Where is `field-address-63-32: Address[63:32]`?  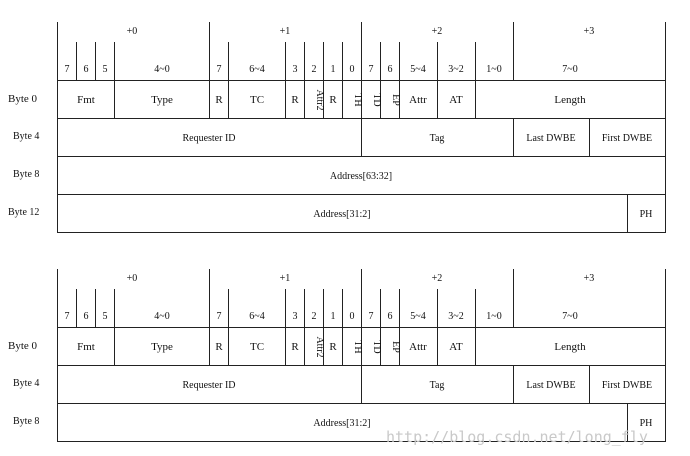
field-address-63-32: Address[63:32] is located at coordinates (361, 176).